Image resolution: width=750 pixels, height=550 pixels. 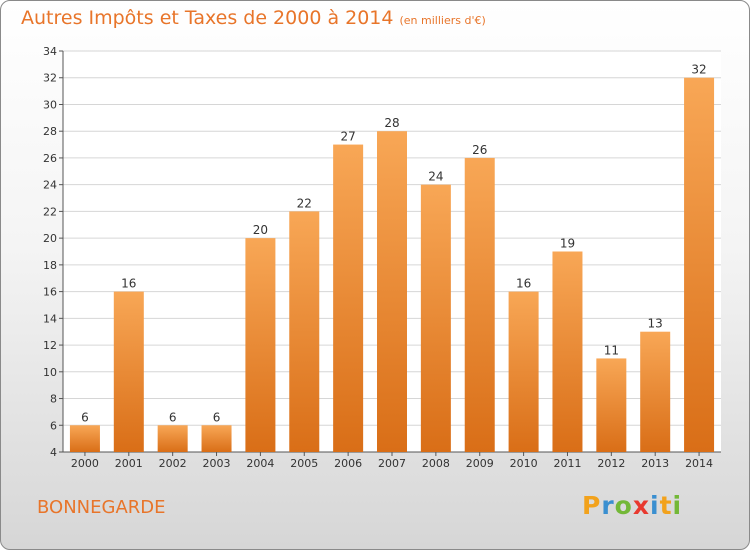 I want to click on bar-value-label: 27, so click(x=347, y=137).